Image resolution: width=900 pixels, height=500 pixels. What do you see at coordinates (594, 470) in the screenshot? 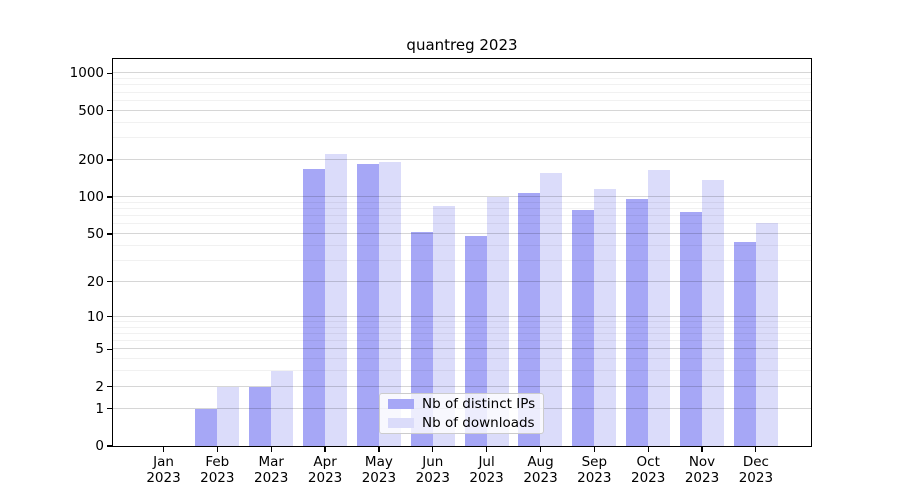
I see `x-tick-label: Sep 2023` at bounding box center [594, 470].